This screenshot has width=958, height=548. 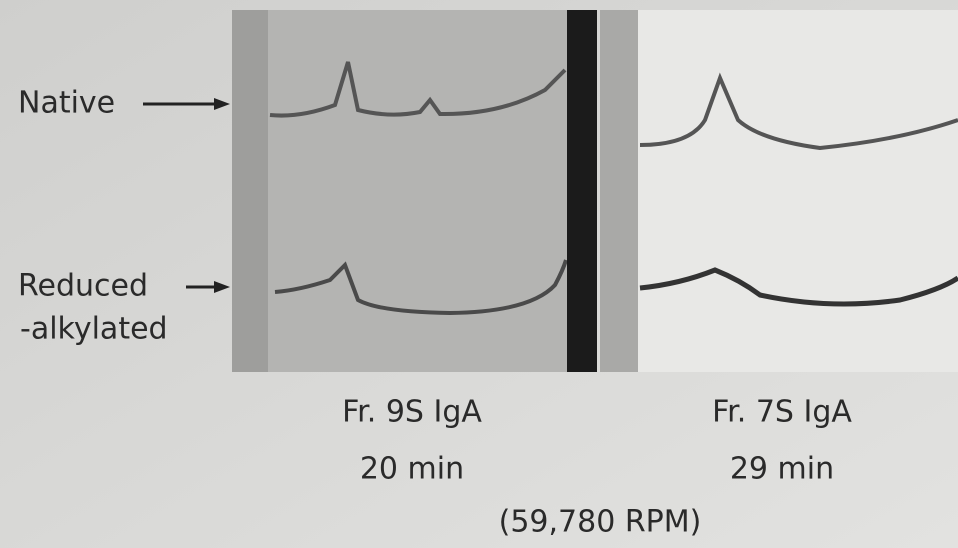 What do you see at coordinates (421, 287) in the screenshot?
I see `curve-reduced-9s` at bounding box center [421, 287].